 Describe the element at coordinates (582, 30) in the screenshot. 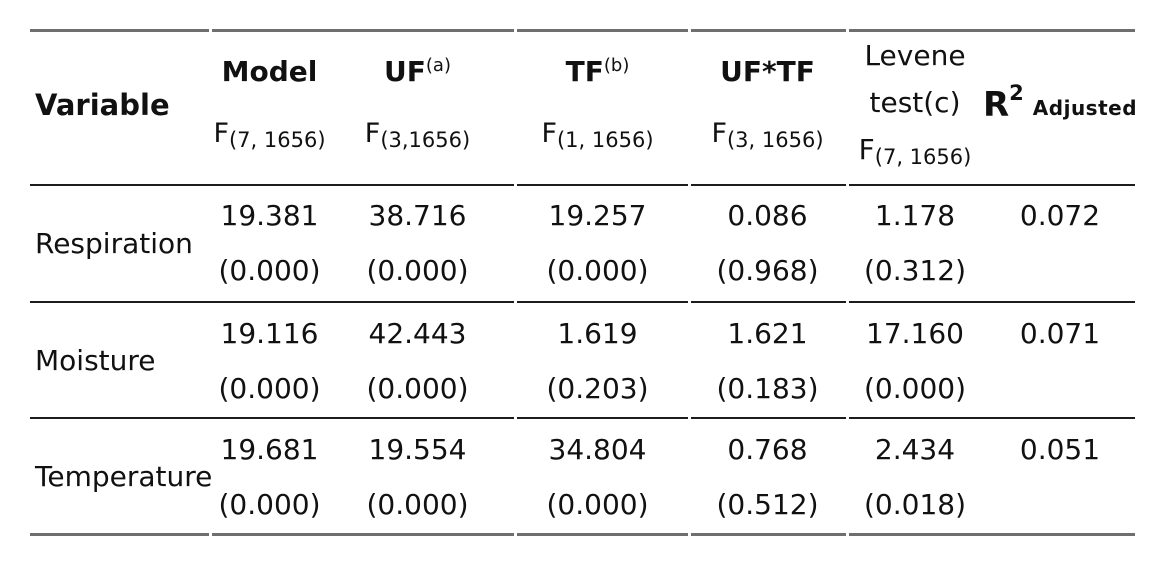

I see `table-top-rule` at that location.